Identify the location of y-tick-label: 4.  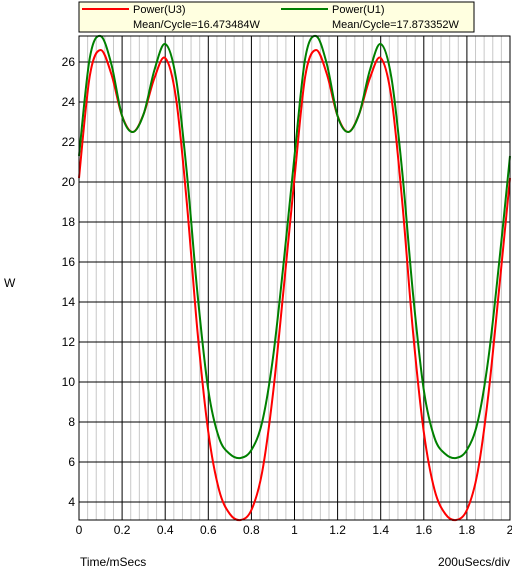
(71, 502).